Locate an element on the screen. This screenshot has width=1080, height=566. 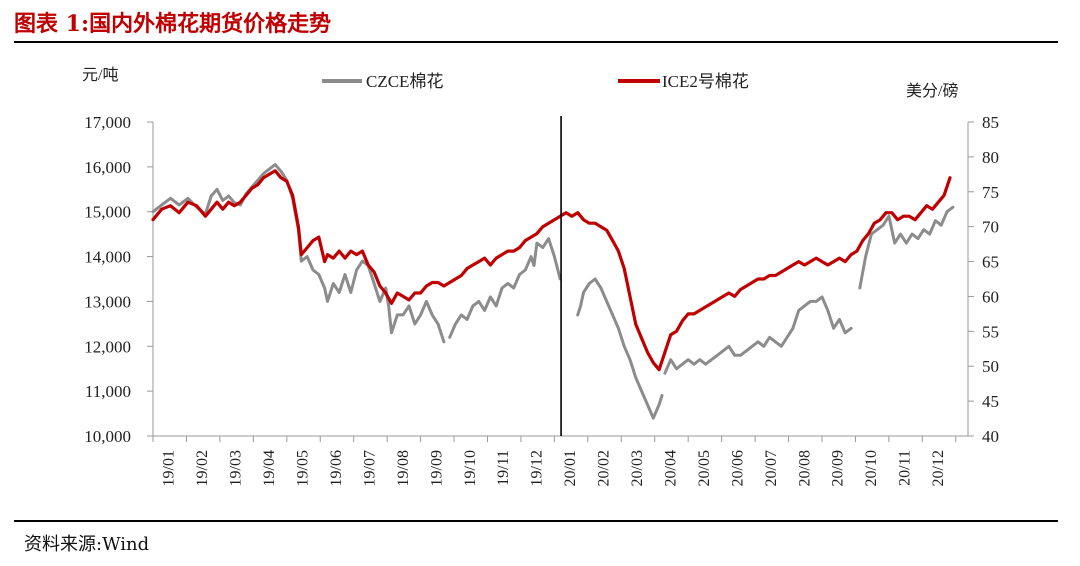
right-tick-label: 40 is located at coordinates (990, 436).